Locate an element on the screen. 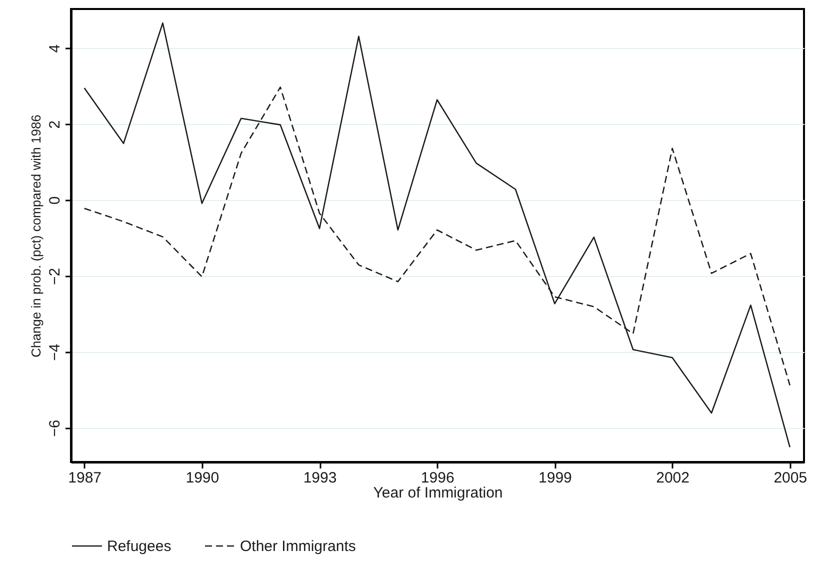 This screenshot has width=815, height=562. x-tick-label: 1987 is located at coordinates (85, 478).